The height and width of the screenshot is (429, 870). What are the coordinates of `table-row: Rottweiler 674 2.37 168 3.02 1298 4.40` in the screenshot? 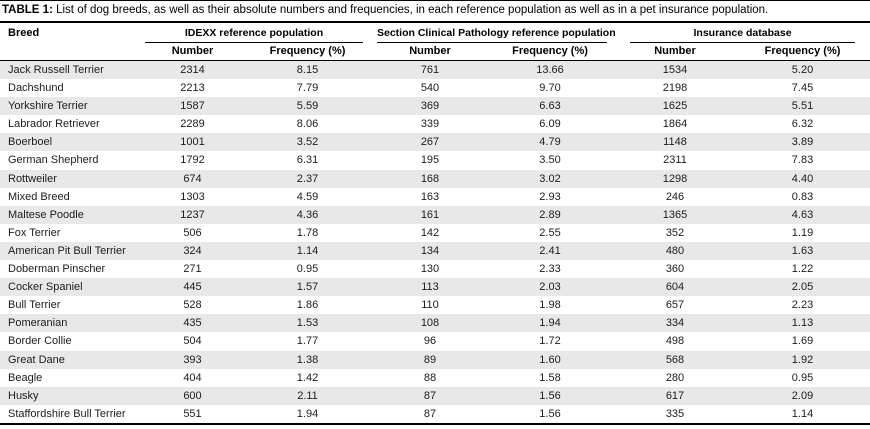 It's located at (435, 178).